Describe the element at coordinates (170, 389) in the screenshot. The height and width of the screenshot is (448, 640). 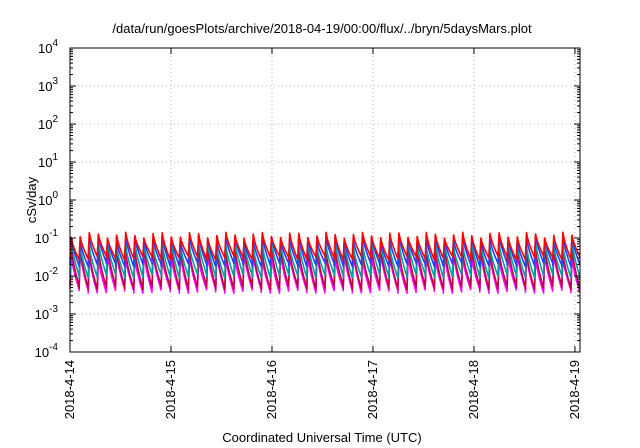
I see `x-tick-label: 2018-4-15` at that location.